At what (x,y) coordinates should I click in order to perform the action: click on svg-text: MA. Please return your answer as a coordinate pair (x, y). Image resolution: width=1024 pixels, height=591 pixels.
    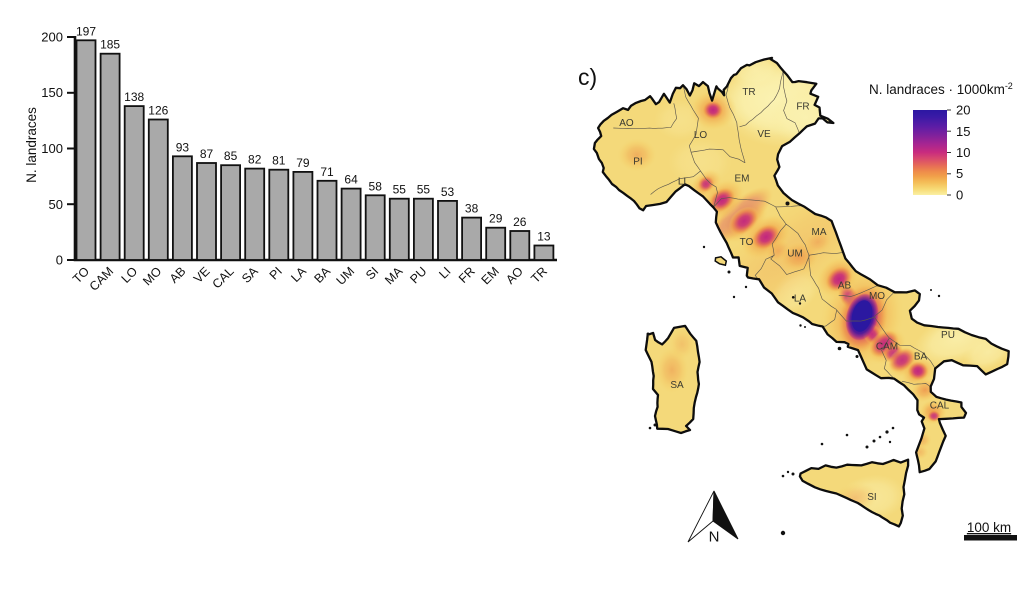
    Looking at the image, I should click on (819, 232).